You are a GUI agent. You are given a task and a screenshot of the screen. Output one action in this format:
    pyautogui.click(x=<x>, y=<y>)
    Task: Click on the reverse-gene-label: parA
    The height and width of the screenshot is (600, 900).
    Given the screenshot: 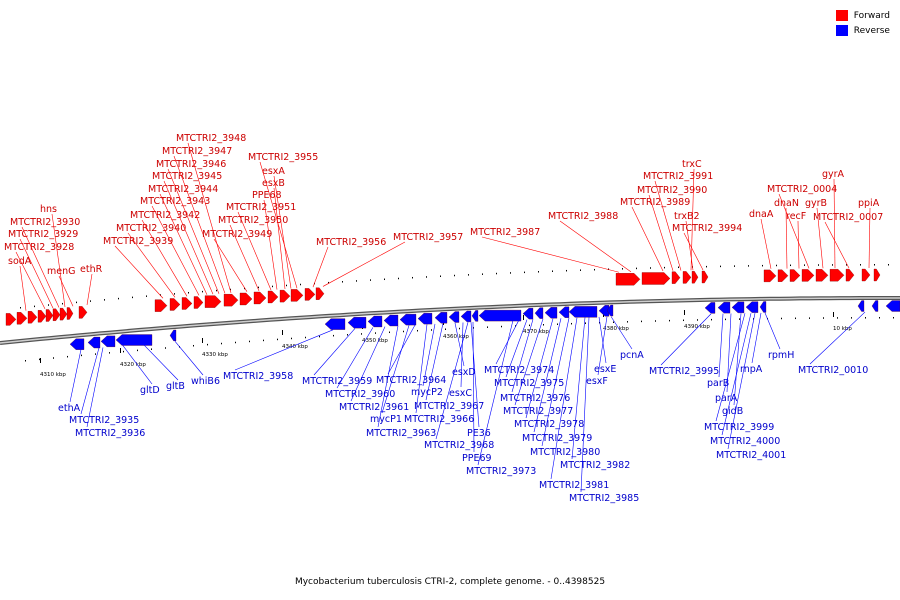 What is the action you would take?
    pyautogui.click(x=726, y=398)
    